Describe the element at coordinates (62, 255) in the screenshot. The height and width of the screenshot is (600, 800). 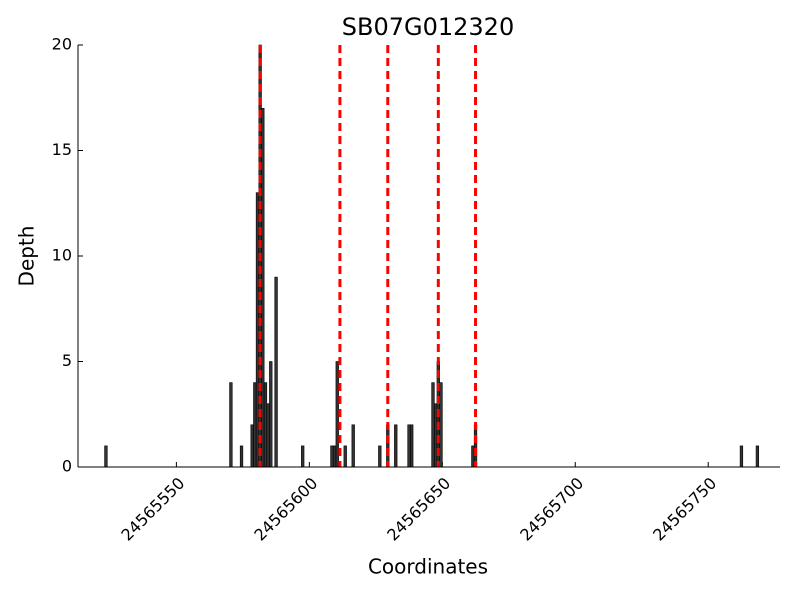
I see `y-tick-label: 10` at that location.